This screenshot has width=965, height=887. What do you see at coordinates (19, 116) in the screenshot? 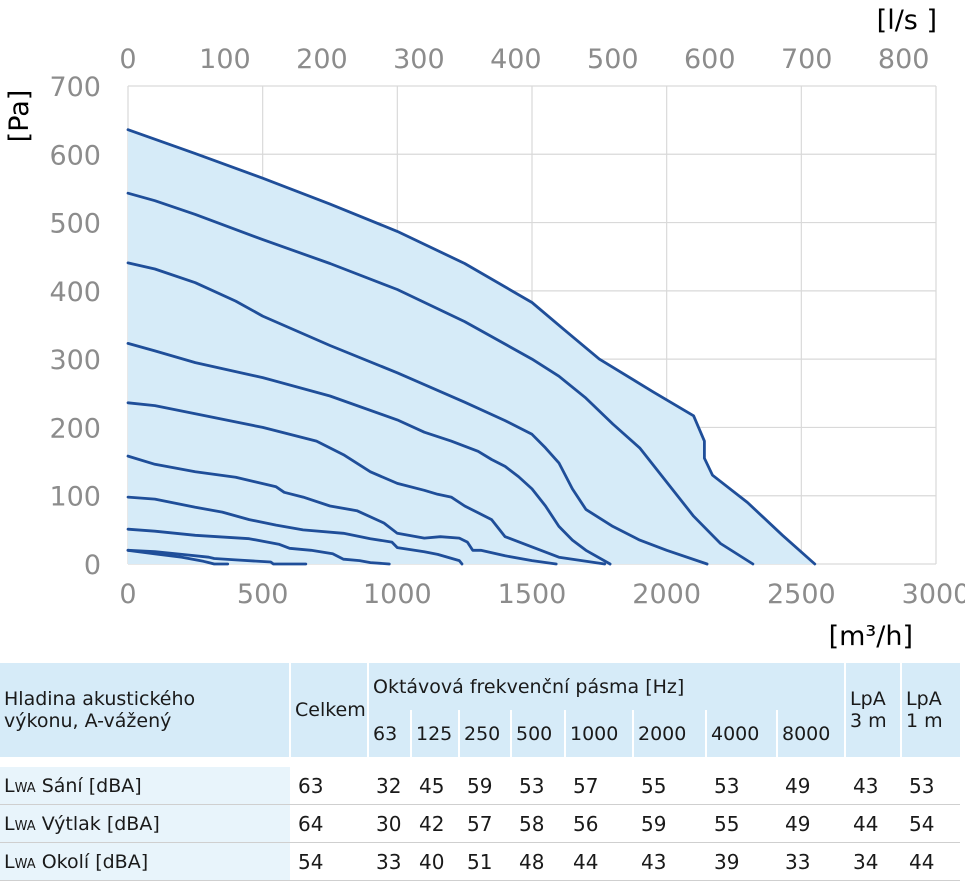
I see `y-axis-unit: [Pa]` at bounding box center [19, 116].